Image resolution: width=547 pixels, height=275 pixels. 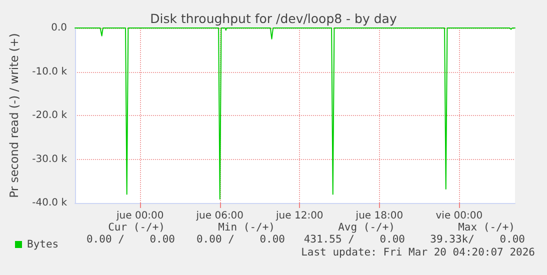 I want to click on text: Max (-/+), so click(x=486, y=228).